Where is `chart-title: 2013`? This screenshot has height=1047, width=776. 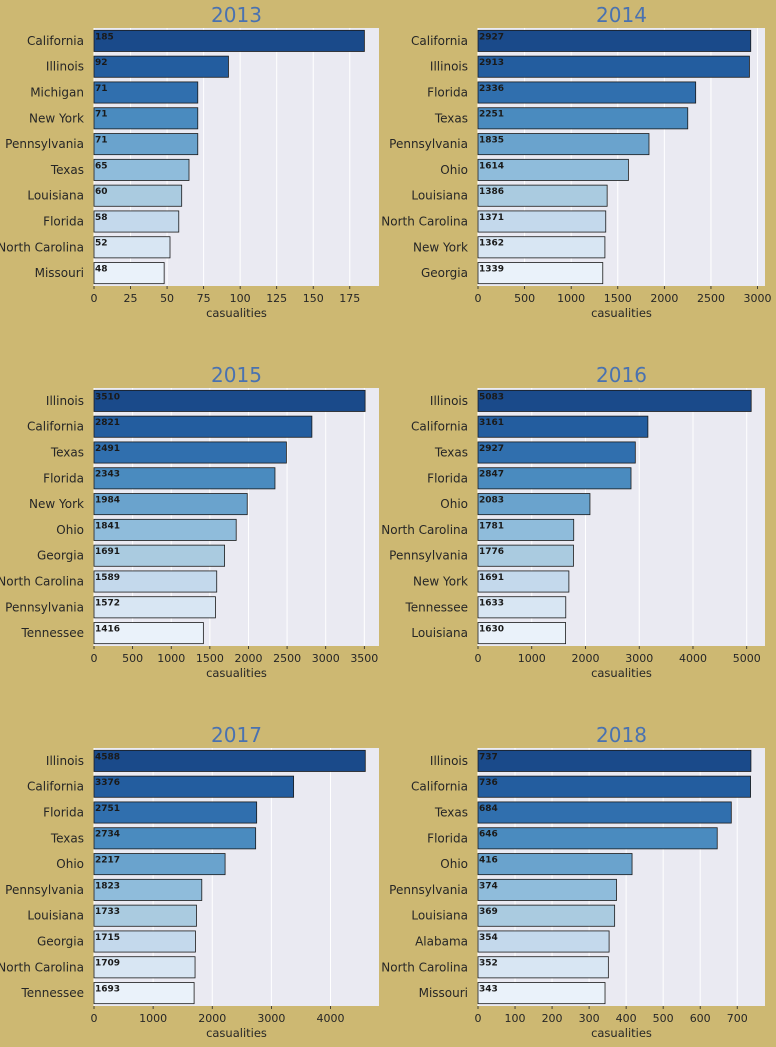 chart-title: 2013 is located at coordinates (236, 15).